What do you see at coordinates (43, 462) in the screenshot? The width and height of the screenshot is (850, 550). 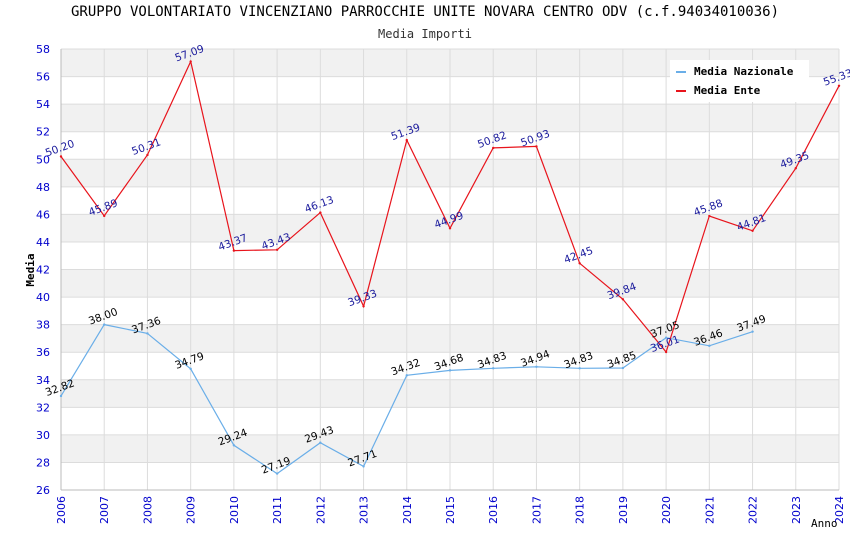 I see `y-tick-label: 28` at bounding box center [43, 462].